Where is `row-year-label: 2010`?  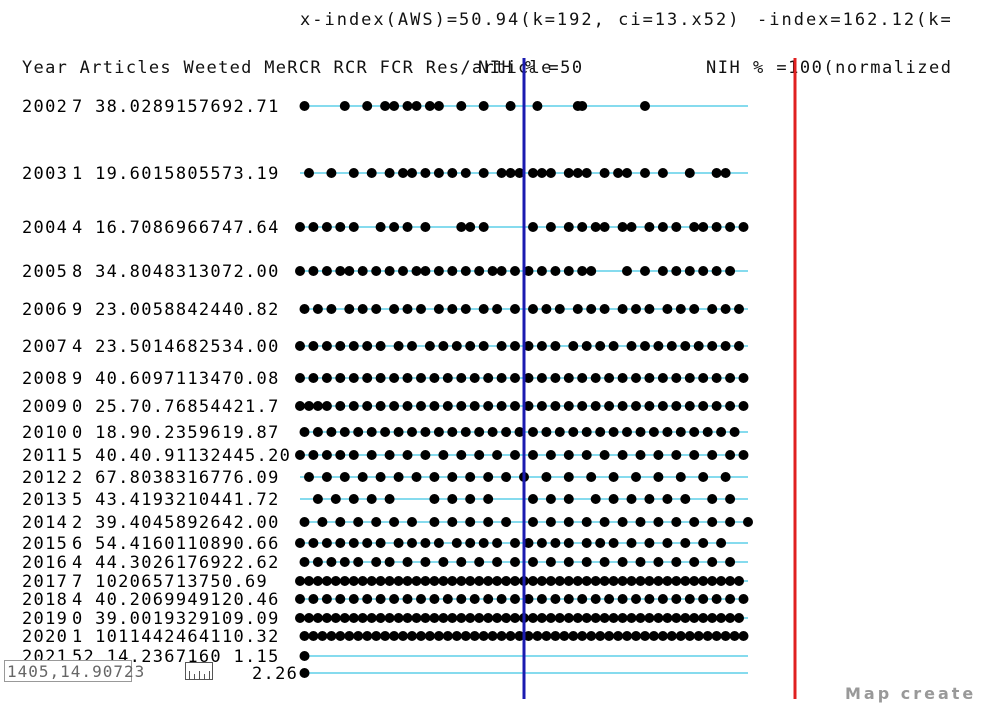
row-year-label: 2010 is located at coordinates (45, 433).